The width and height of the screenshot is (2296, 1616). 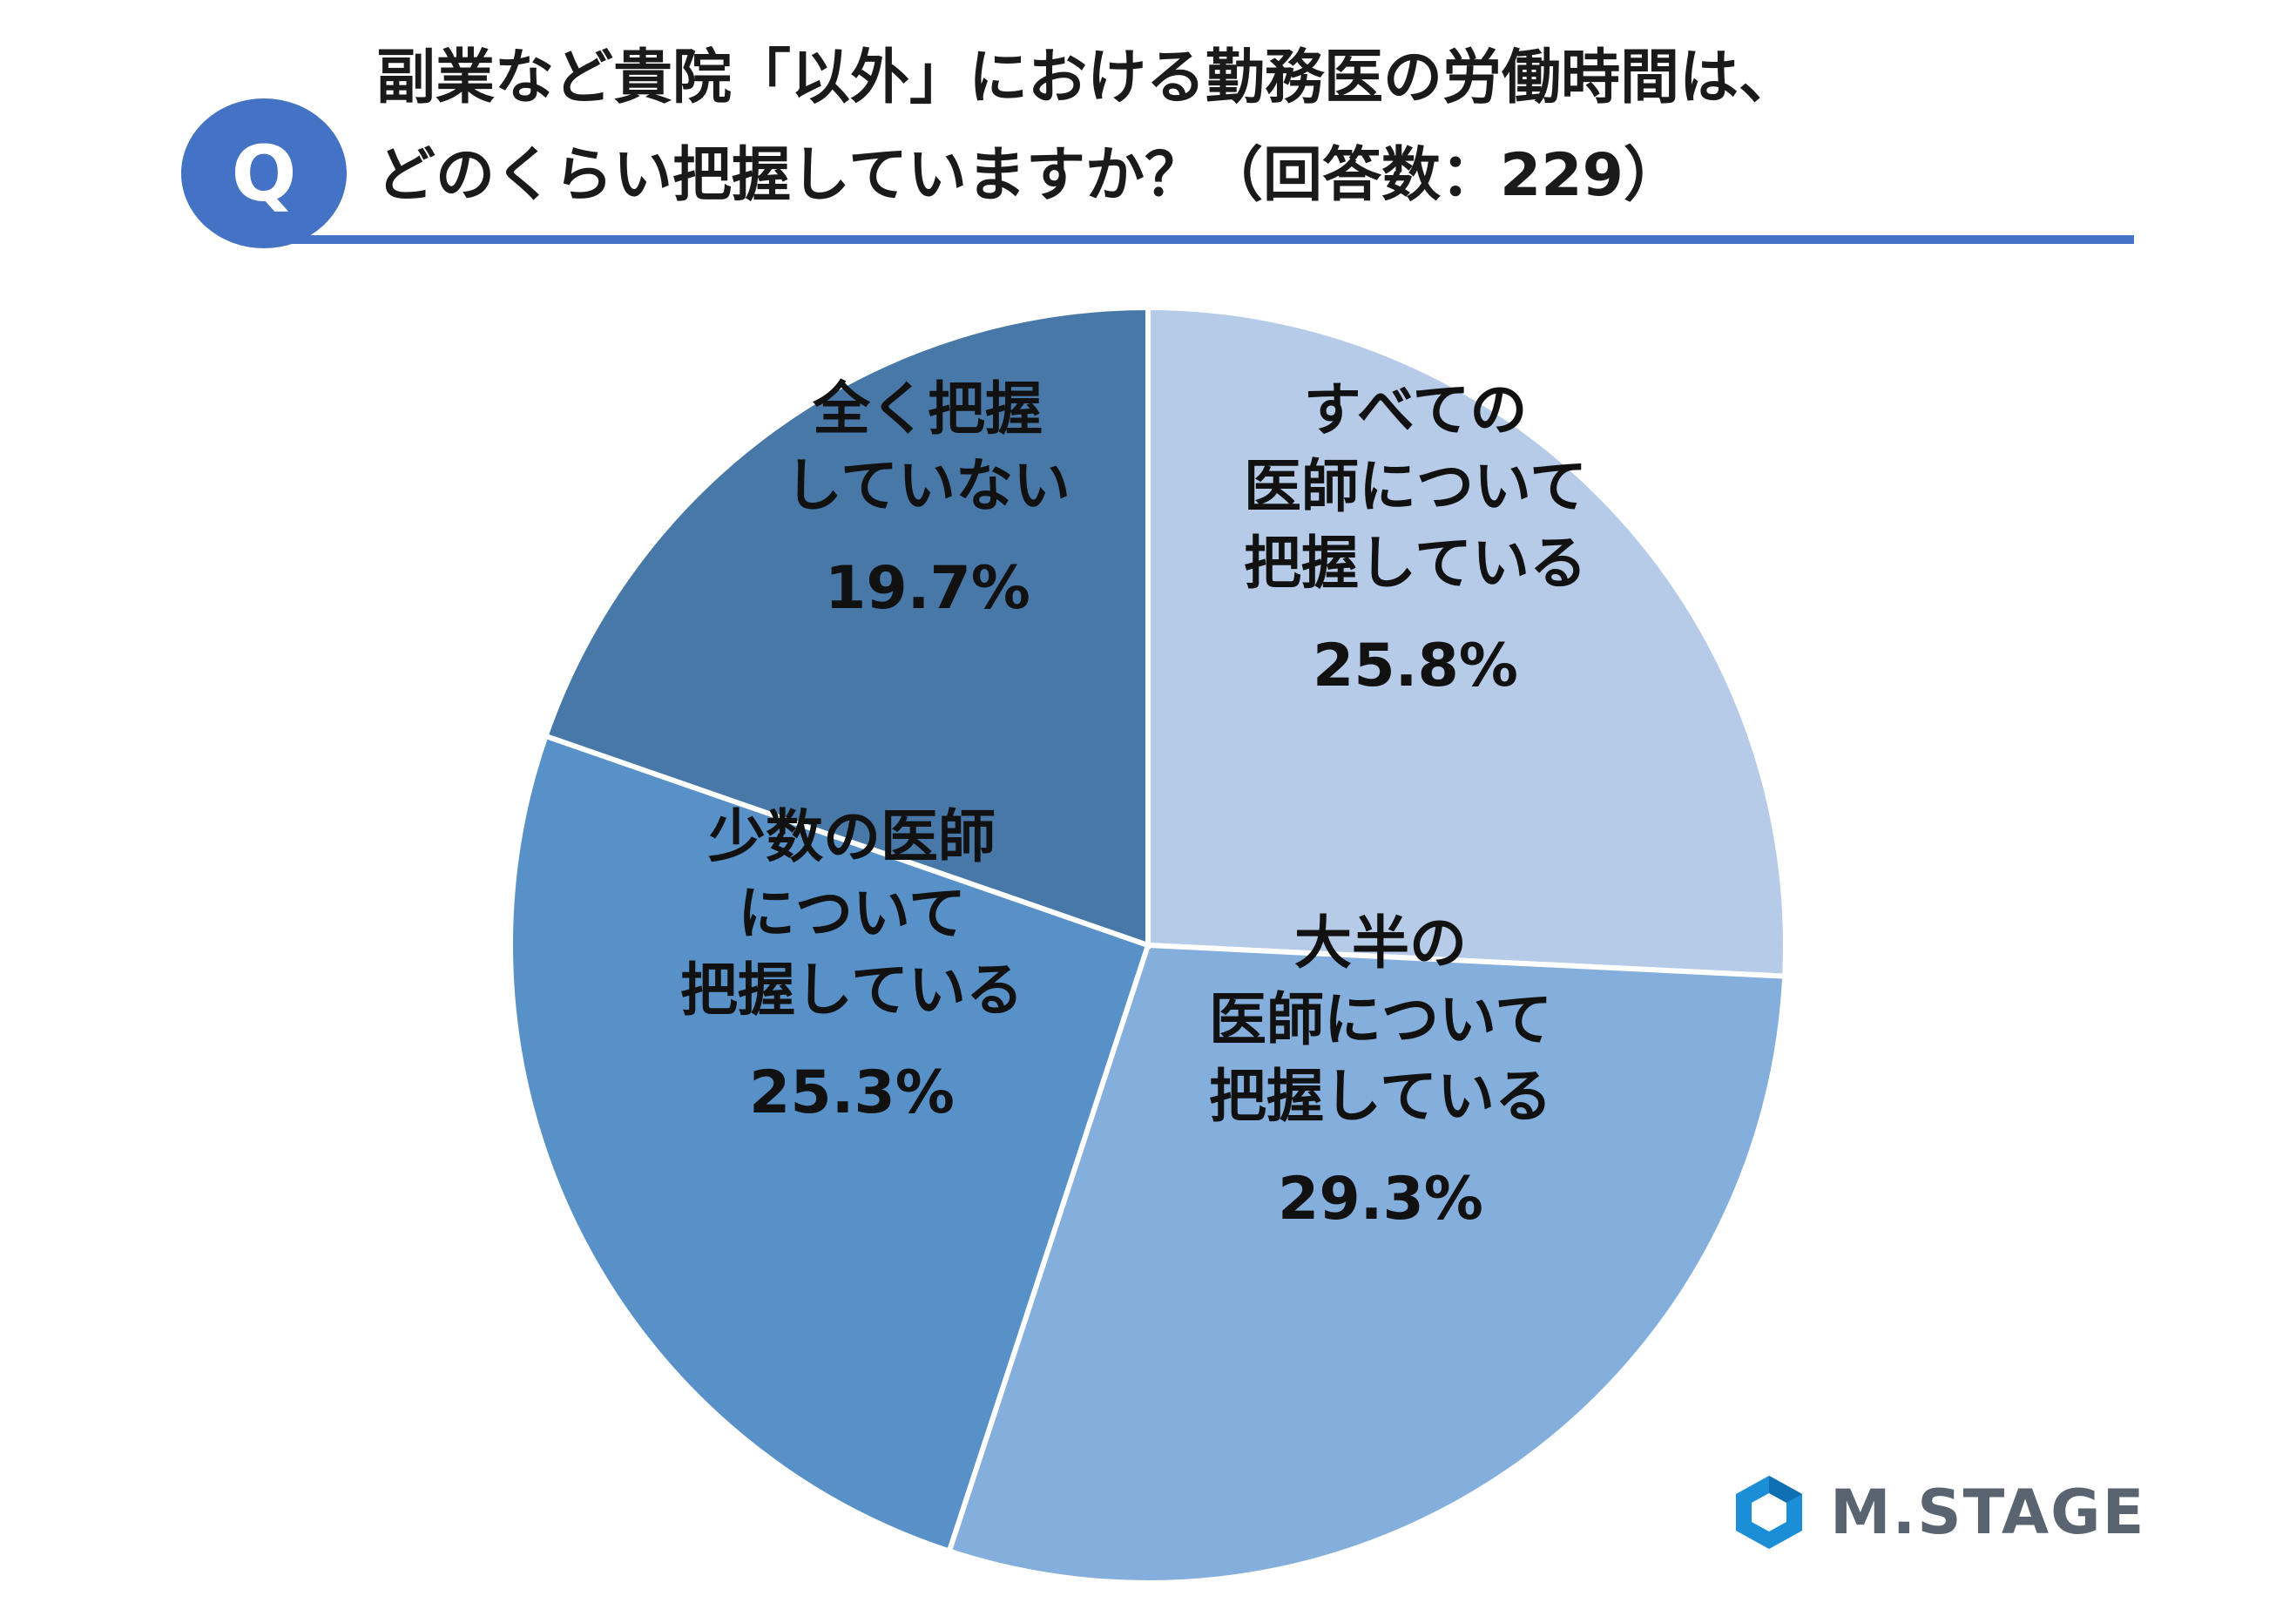 I want to click on slice-value-label-3: 25.3%, so click(x=852, y=1092).